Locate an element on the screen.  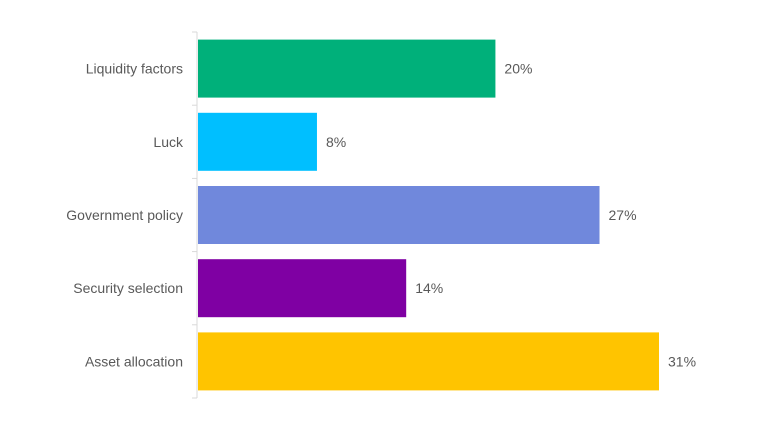
bar-luck is located at coordinates (257, 141).